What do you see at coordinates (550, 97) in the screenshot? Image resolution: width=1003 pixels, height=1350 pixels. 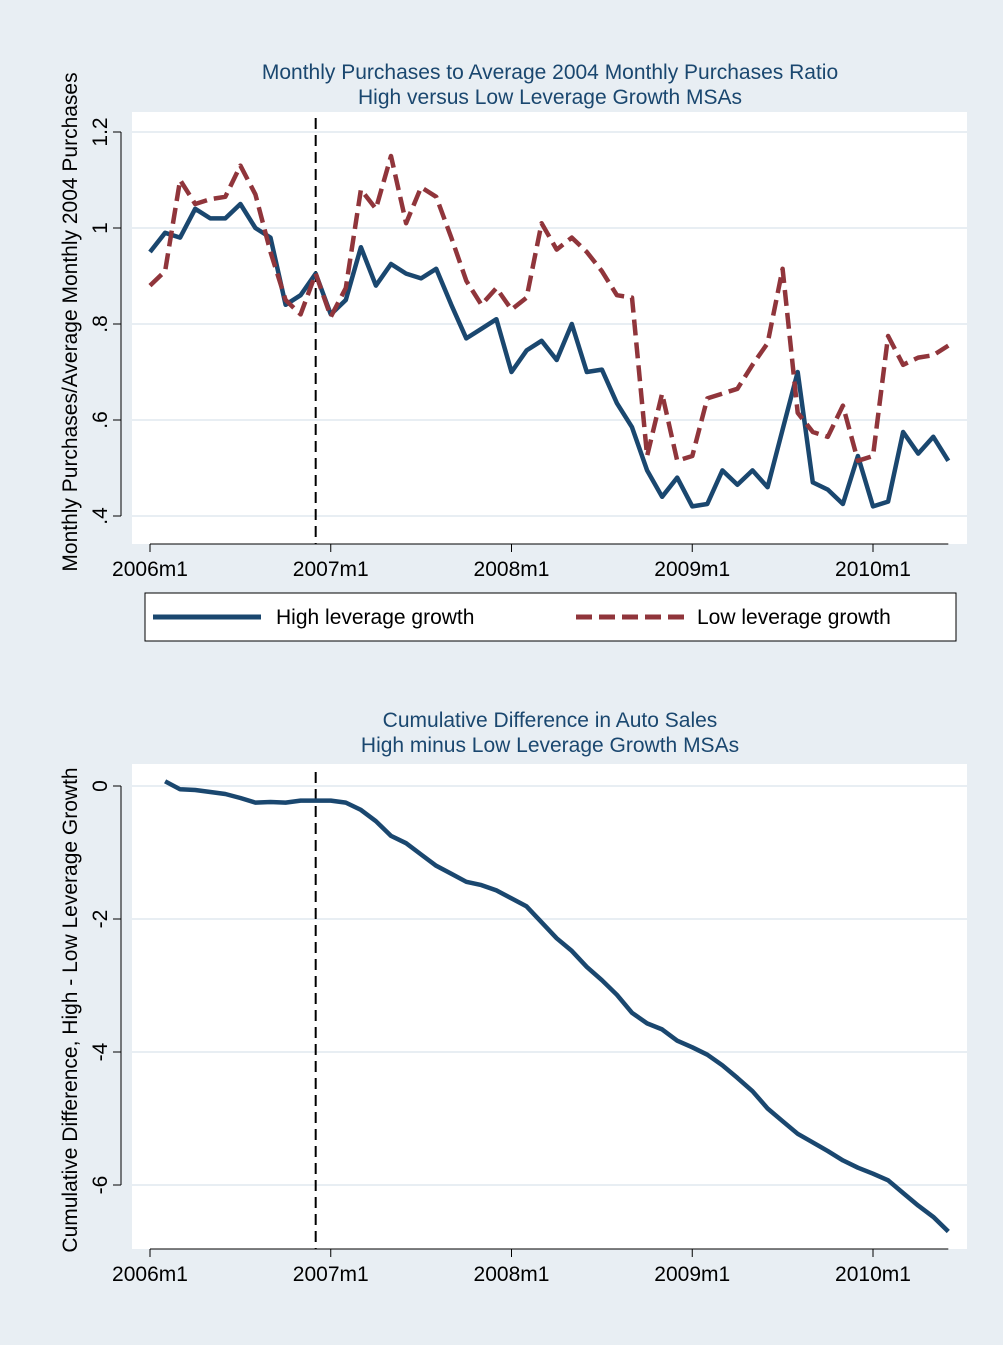 I see `chart-top-subtitle: High versus Low Leverage Growth MSAs` at bounding box center [550, 97].